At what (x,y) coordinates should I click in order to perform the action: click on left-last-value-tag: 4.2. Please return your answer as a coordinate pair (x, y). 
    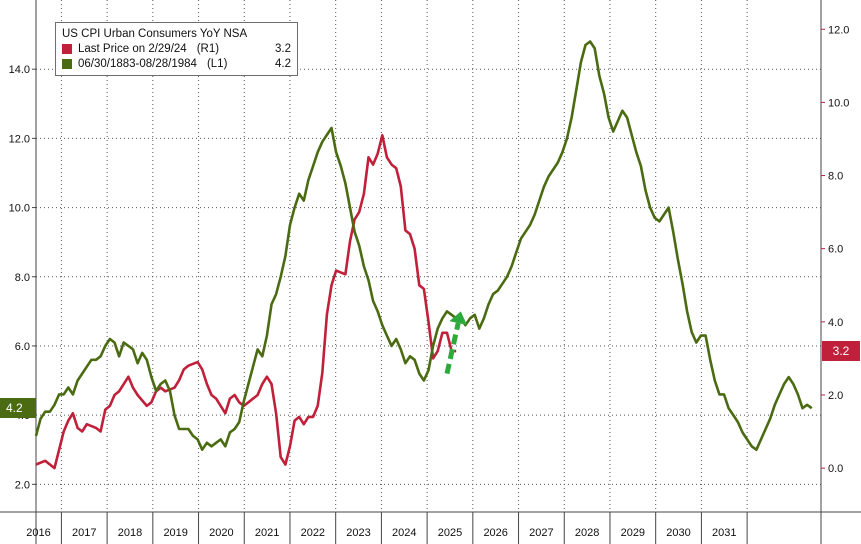
    Looking at the image, I should click on (18, 408).